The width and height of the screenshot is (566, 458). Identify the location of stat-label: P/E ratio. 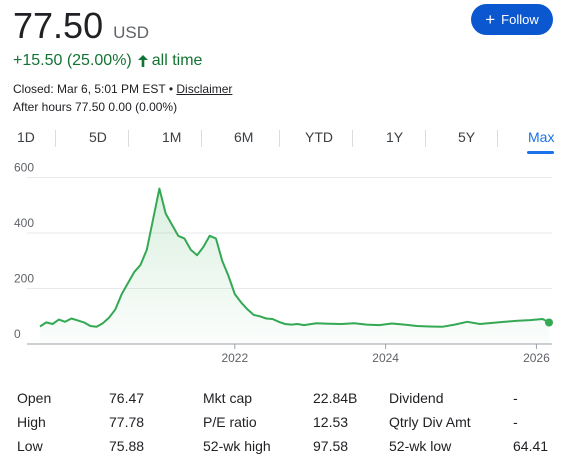
(230, 422).